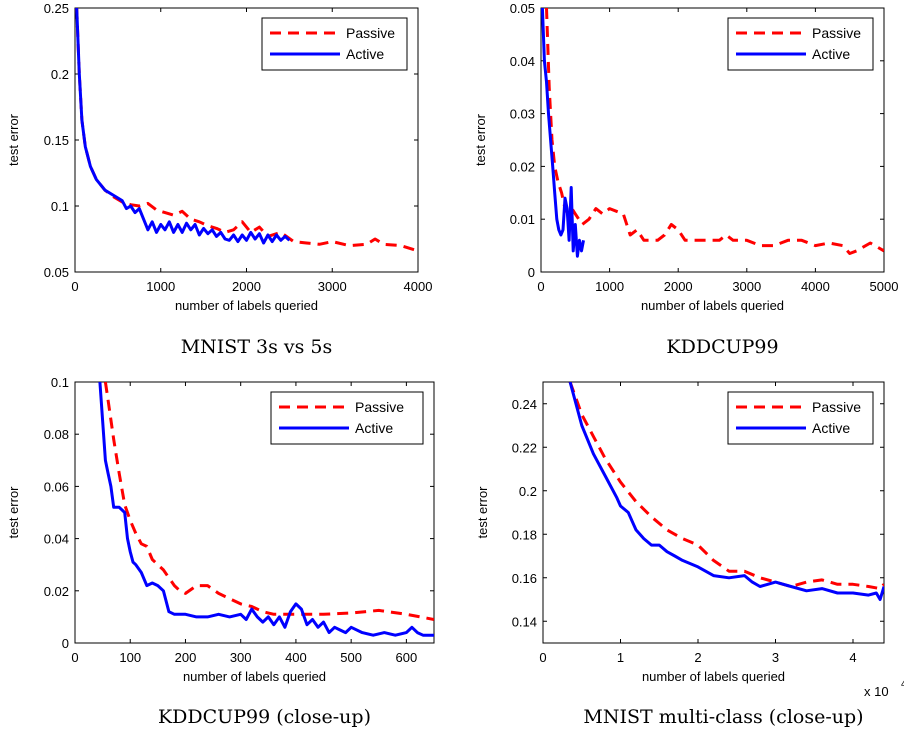 Image resolution: width=904 pixels, height=732 pixels. What do you see at coordinates (852, 657) in the screenshot?
I see `x-tick-label: 4` at bounding box center [852, 657].